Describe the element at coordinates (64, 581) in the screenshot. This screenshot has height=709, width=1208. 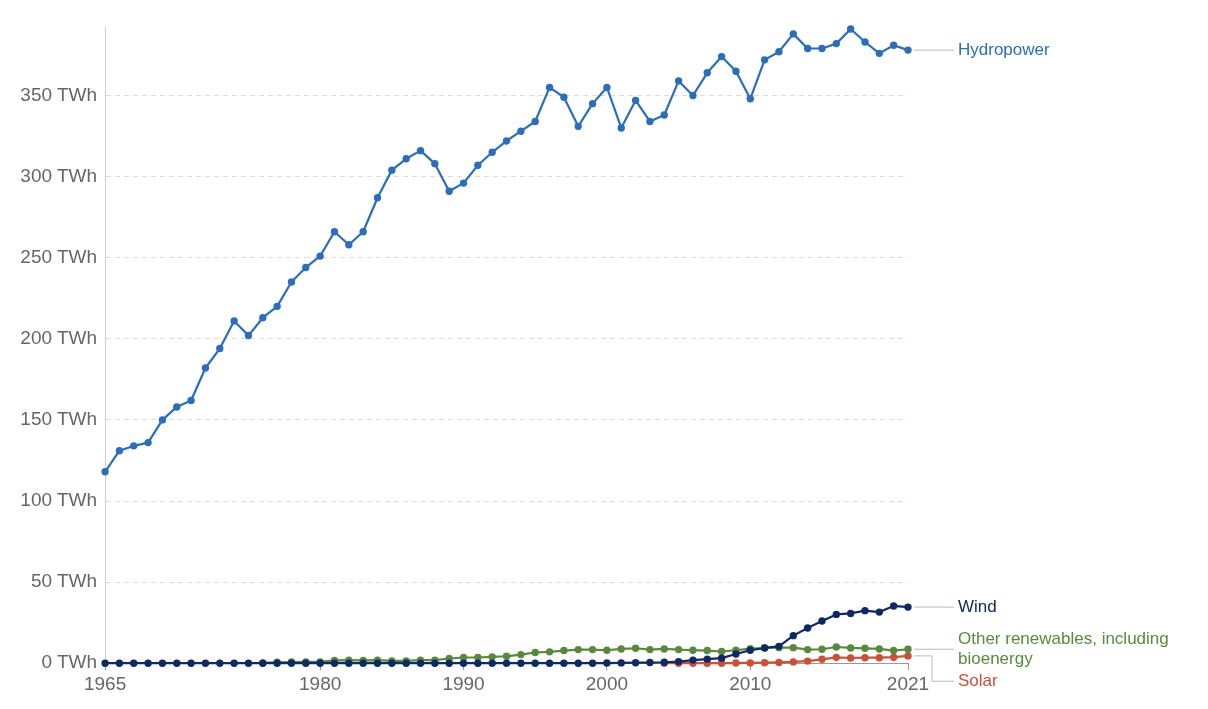
I see `y-tick-label: 50 TWh` at that location.